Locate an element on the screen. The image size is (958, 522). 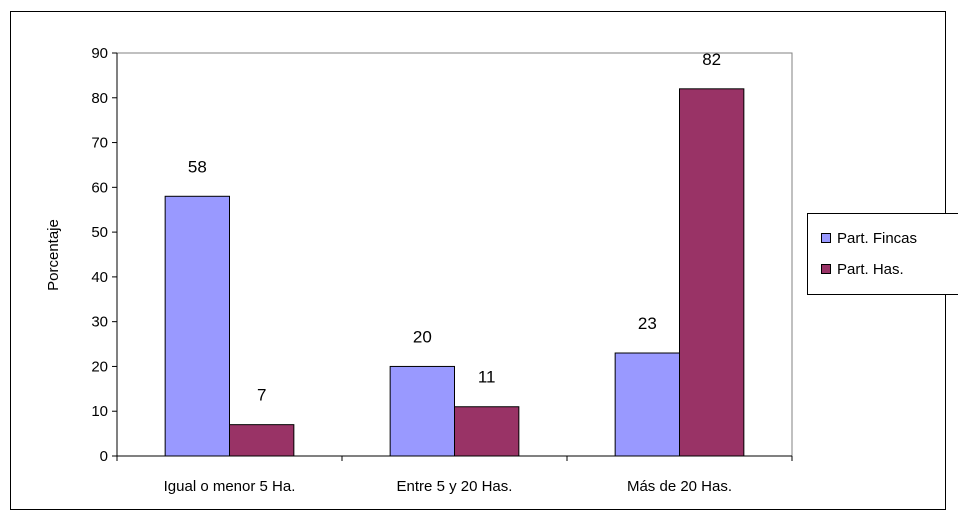
y-axis-label: Porcentaje is located at coordinates (53, 255).